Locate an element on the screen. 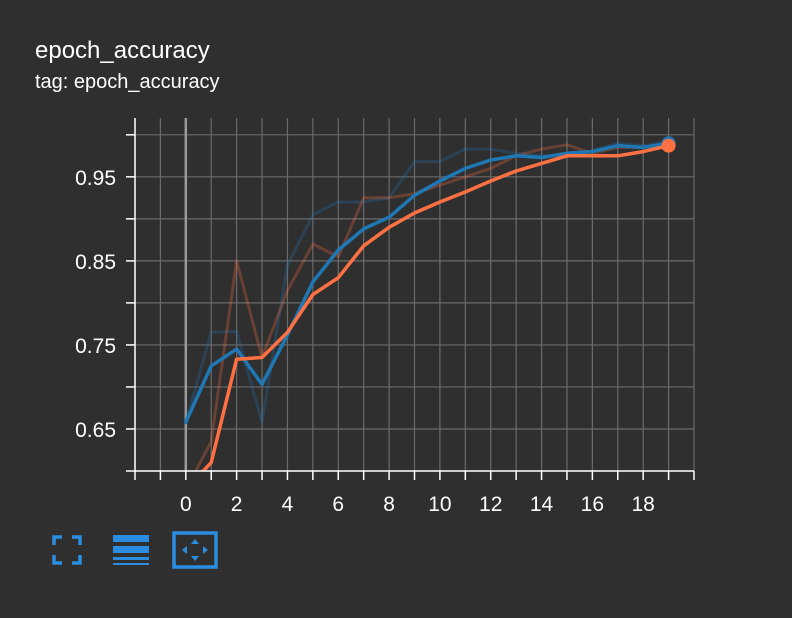 The image size is (792, 618). chart-title: epoch_accuracy is located at coordinates (122, 50).